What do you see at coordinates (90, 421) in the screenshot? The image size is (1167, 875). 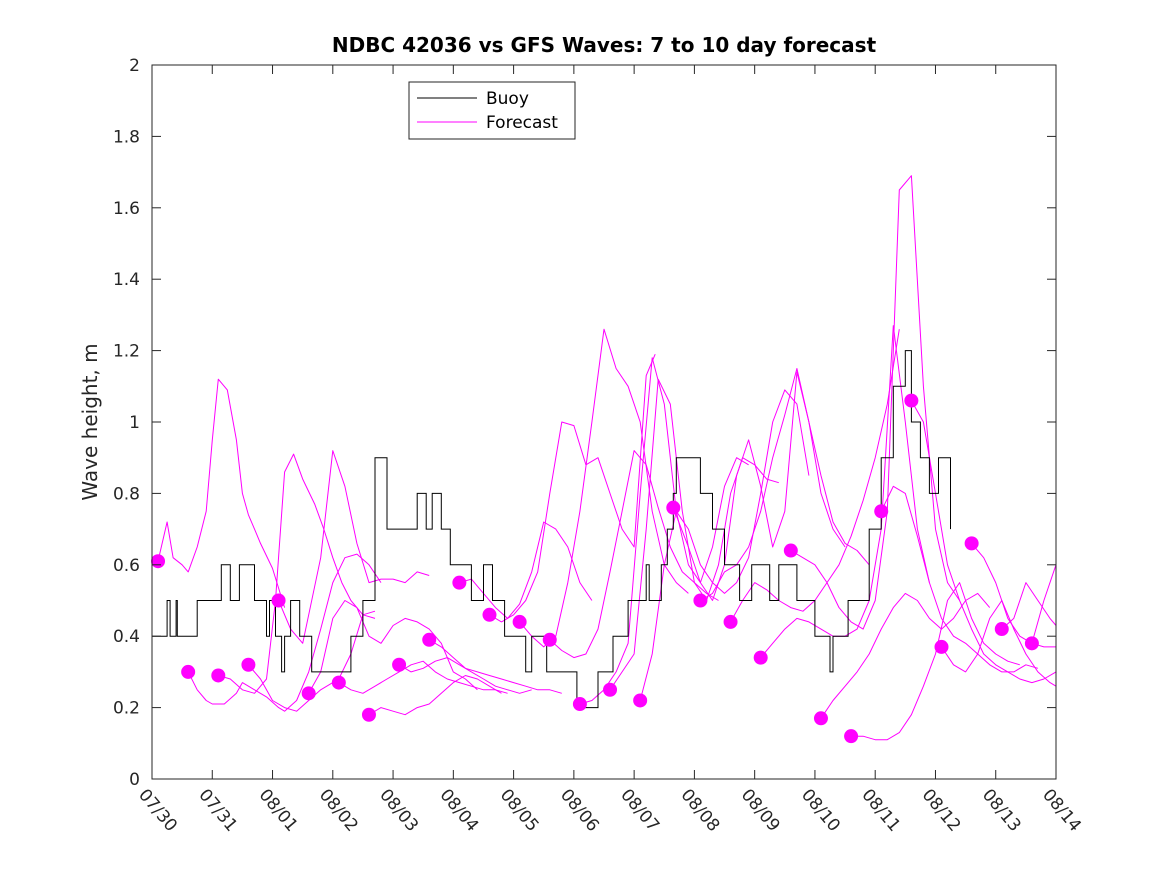 I see `y-axis-label: Wave height, m` at bounding box center [90, 421].